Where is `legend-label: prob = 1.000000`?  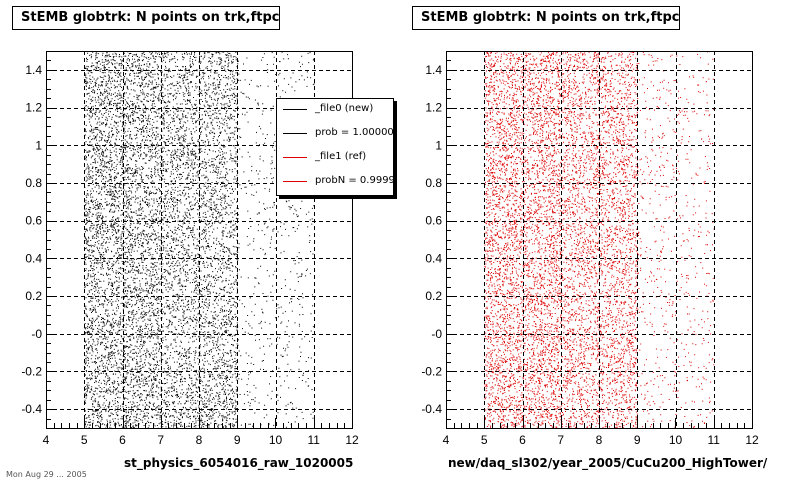 legend-label: prob = 1.000000 is located at coordinates (354, 132).